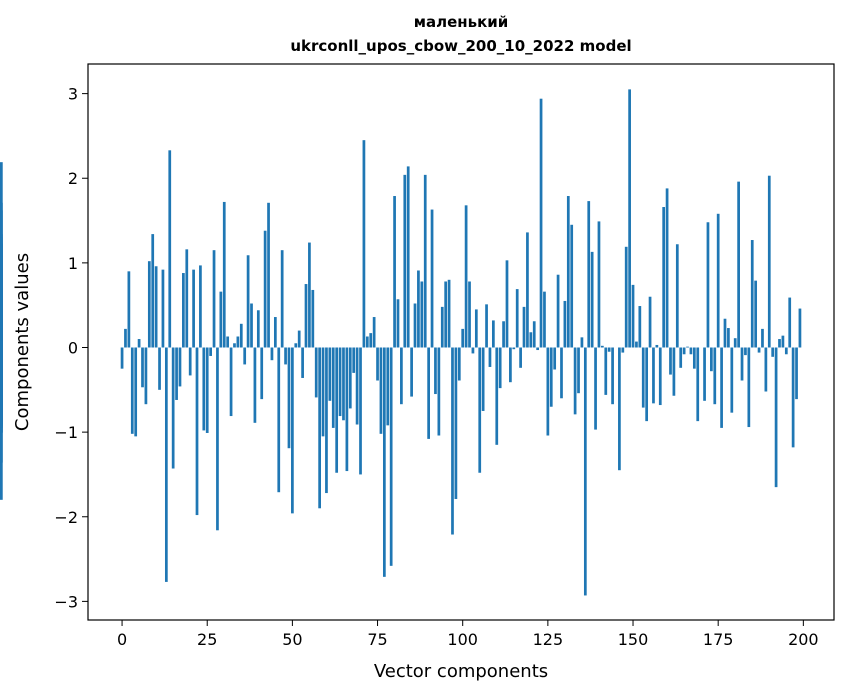 The width and height of the screenshot is (847, 696). What do you see at coordinates (73, 94) in the screenshot?
I see `y-tick-label: 3` at bounding box center [73, 94].